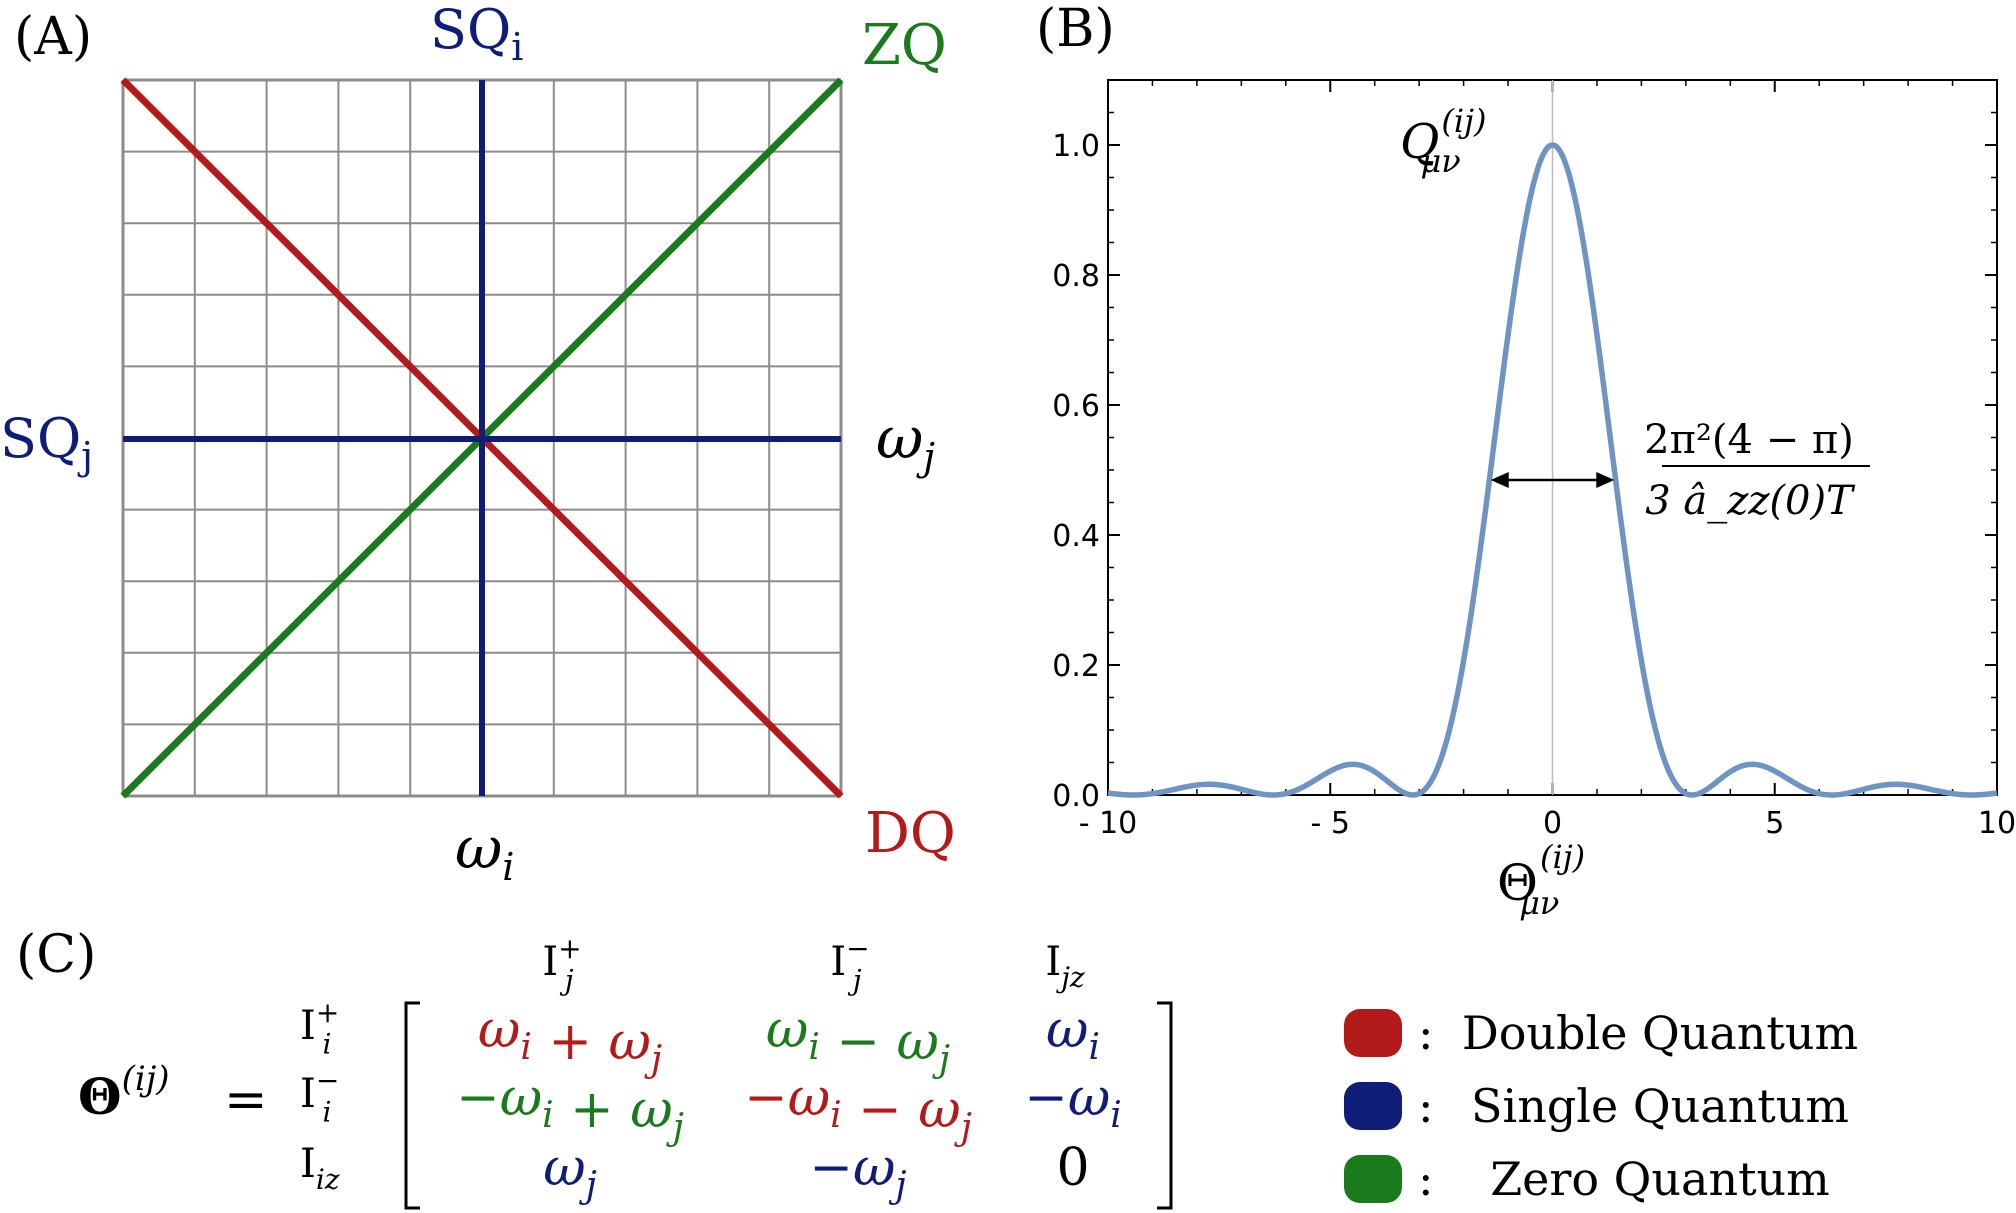 Image resolution: width=2016 pixels, height=1213 pixels. Describe the element at coordinates (246, 1100) in the screenshot. I see `equals-sign: =` at that location.